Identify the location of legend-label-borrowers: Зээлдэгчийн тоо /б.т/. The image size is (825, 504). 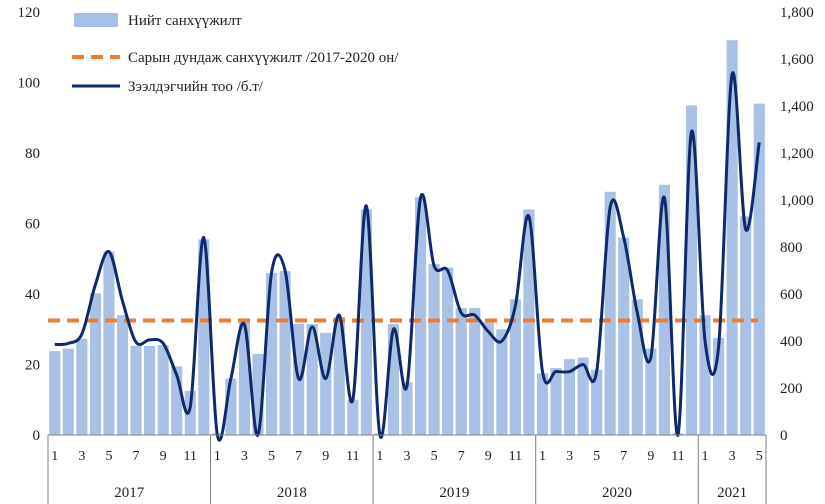
(196, 87).